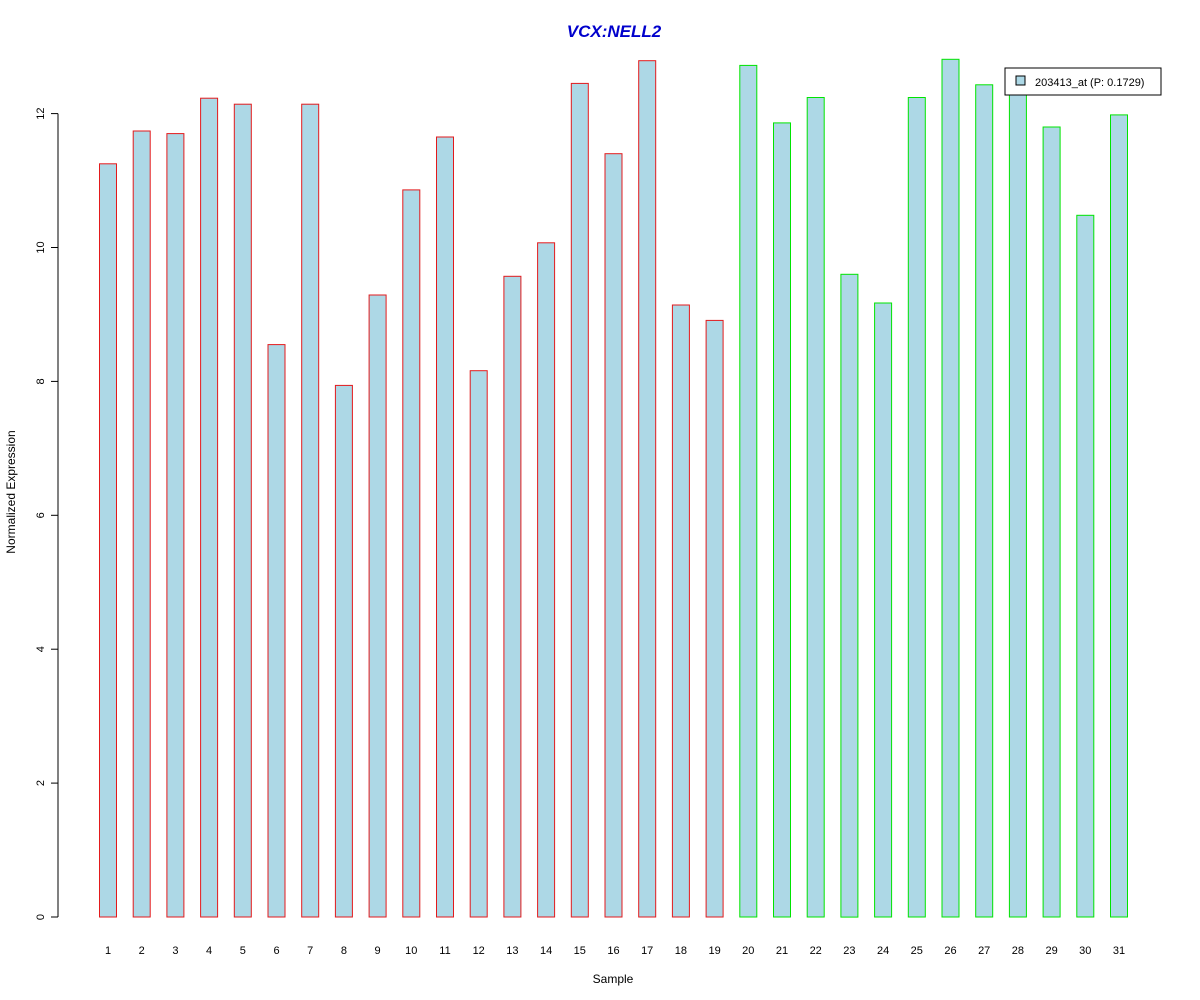 The image size is (1200, 1000). I want to click on x-tick-label: 24, so click(883, 951).